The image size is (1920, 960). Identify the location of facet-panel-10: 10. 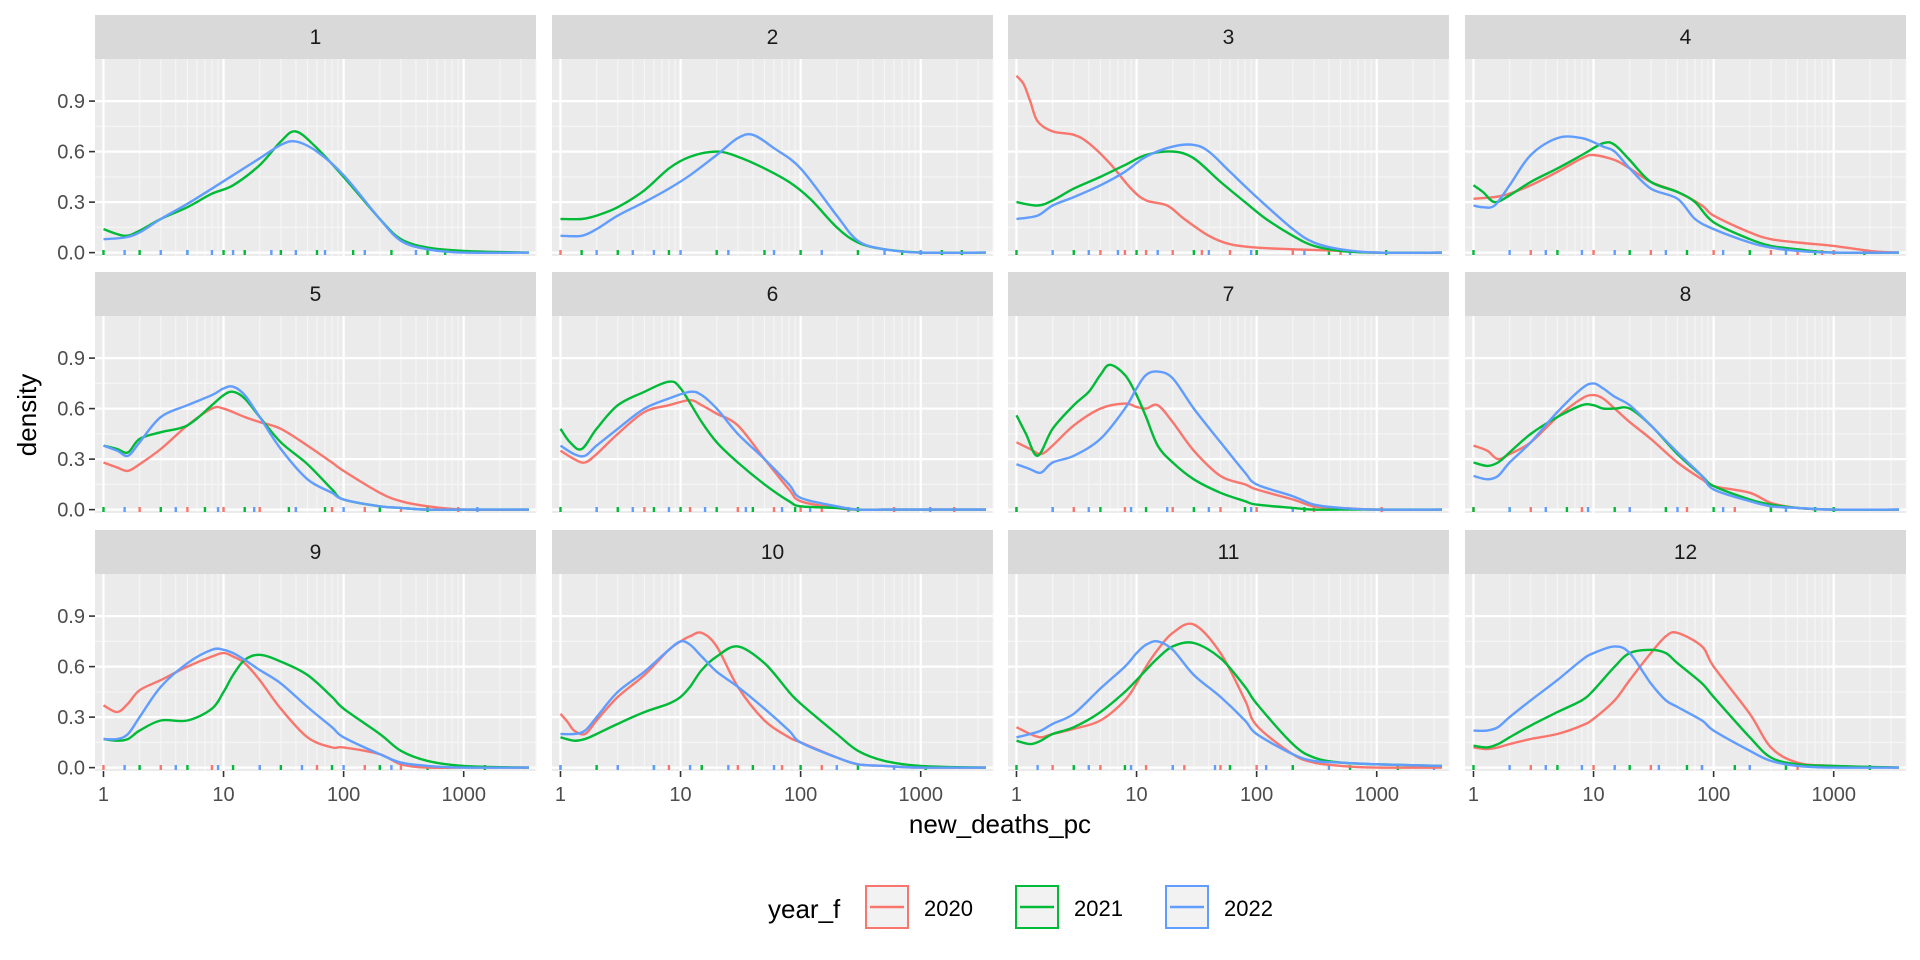
(773, 650).